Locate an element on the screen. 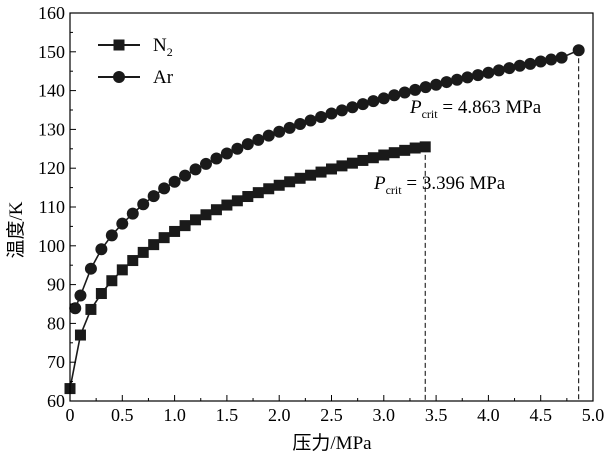  annotation-n2-p: P is located at coordinates (379, 183).